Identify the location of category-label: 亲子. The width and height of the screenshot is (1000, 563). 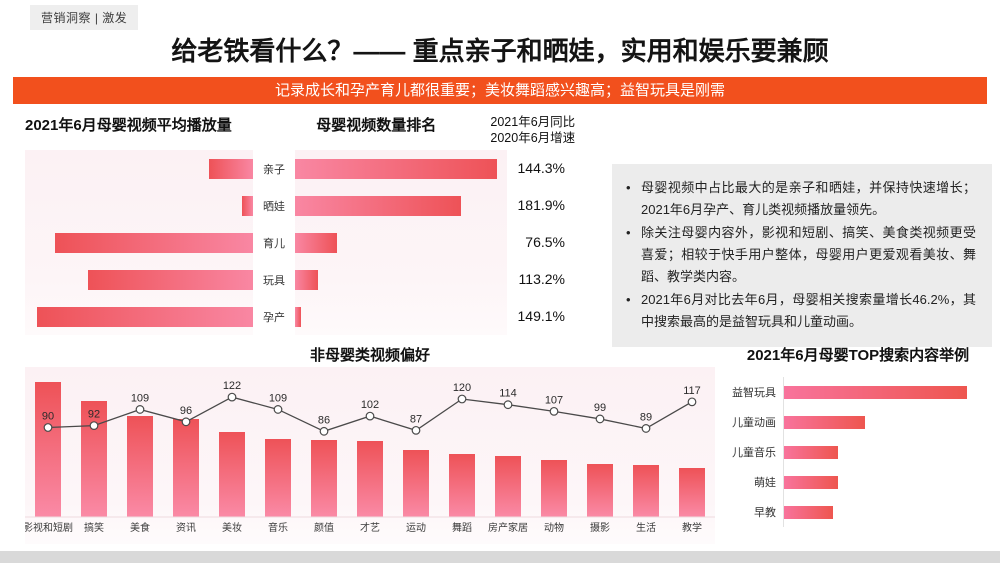
(274, 168).